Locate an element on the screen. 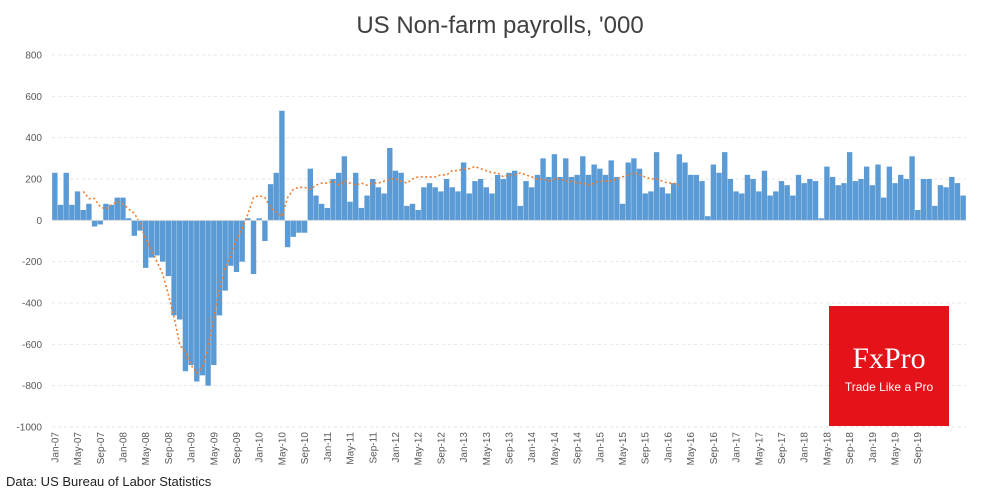  x-tick-label: Sep-08 is located at coordinates (169, 448).